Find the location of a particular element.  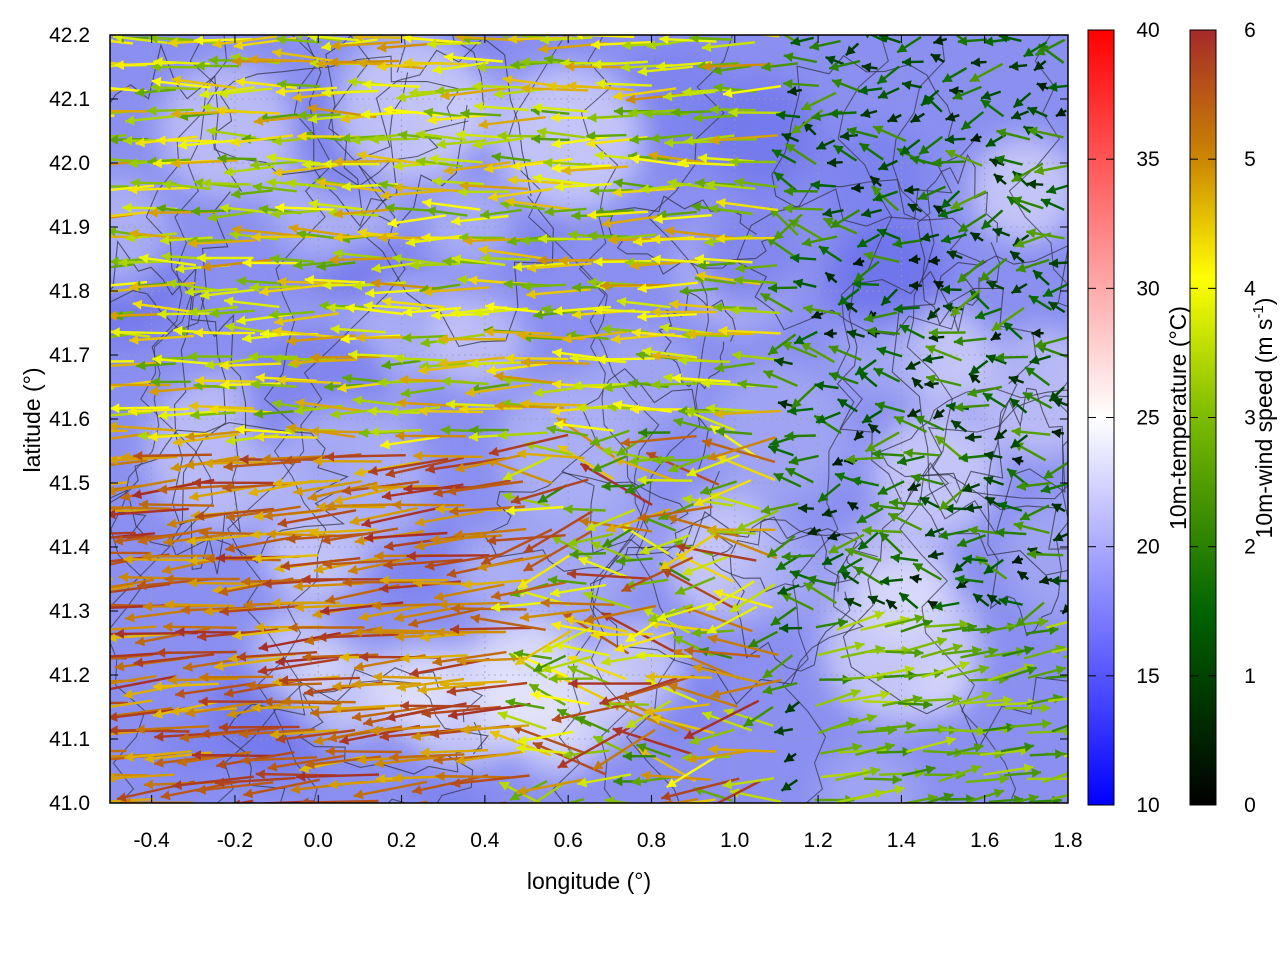

temperature-colorbar-ticks: 10 15 20 25 30 35 40 is located at coordinates (1124, 418).